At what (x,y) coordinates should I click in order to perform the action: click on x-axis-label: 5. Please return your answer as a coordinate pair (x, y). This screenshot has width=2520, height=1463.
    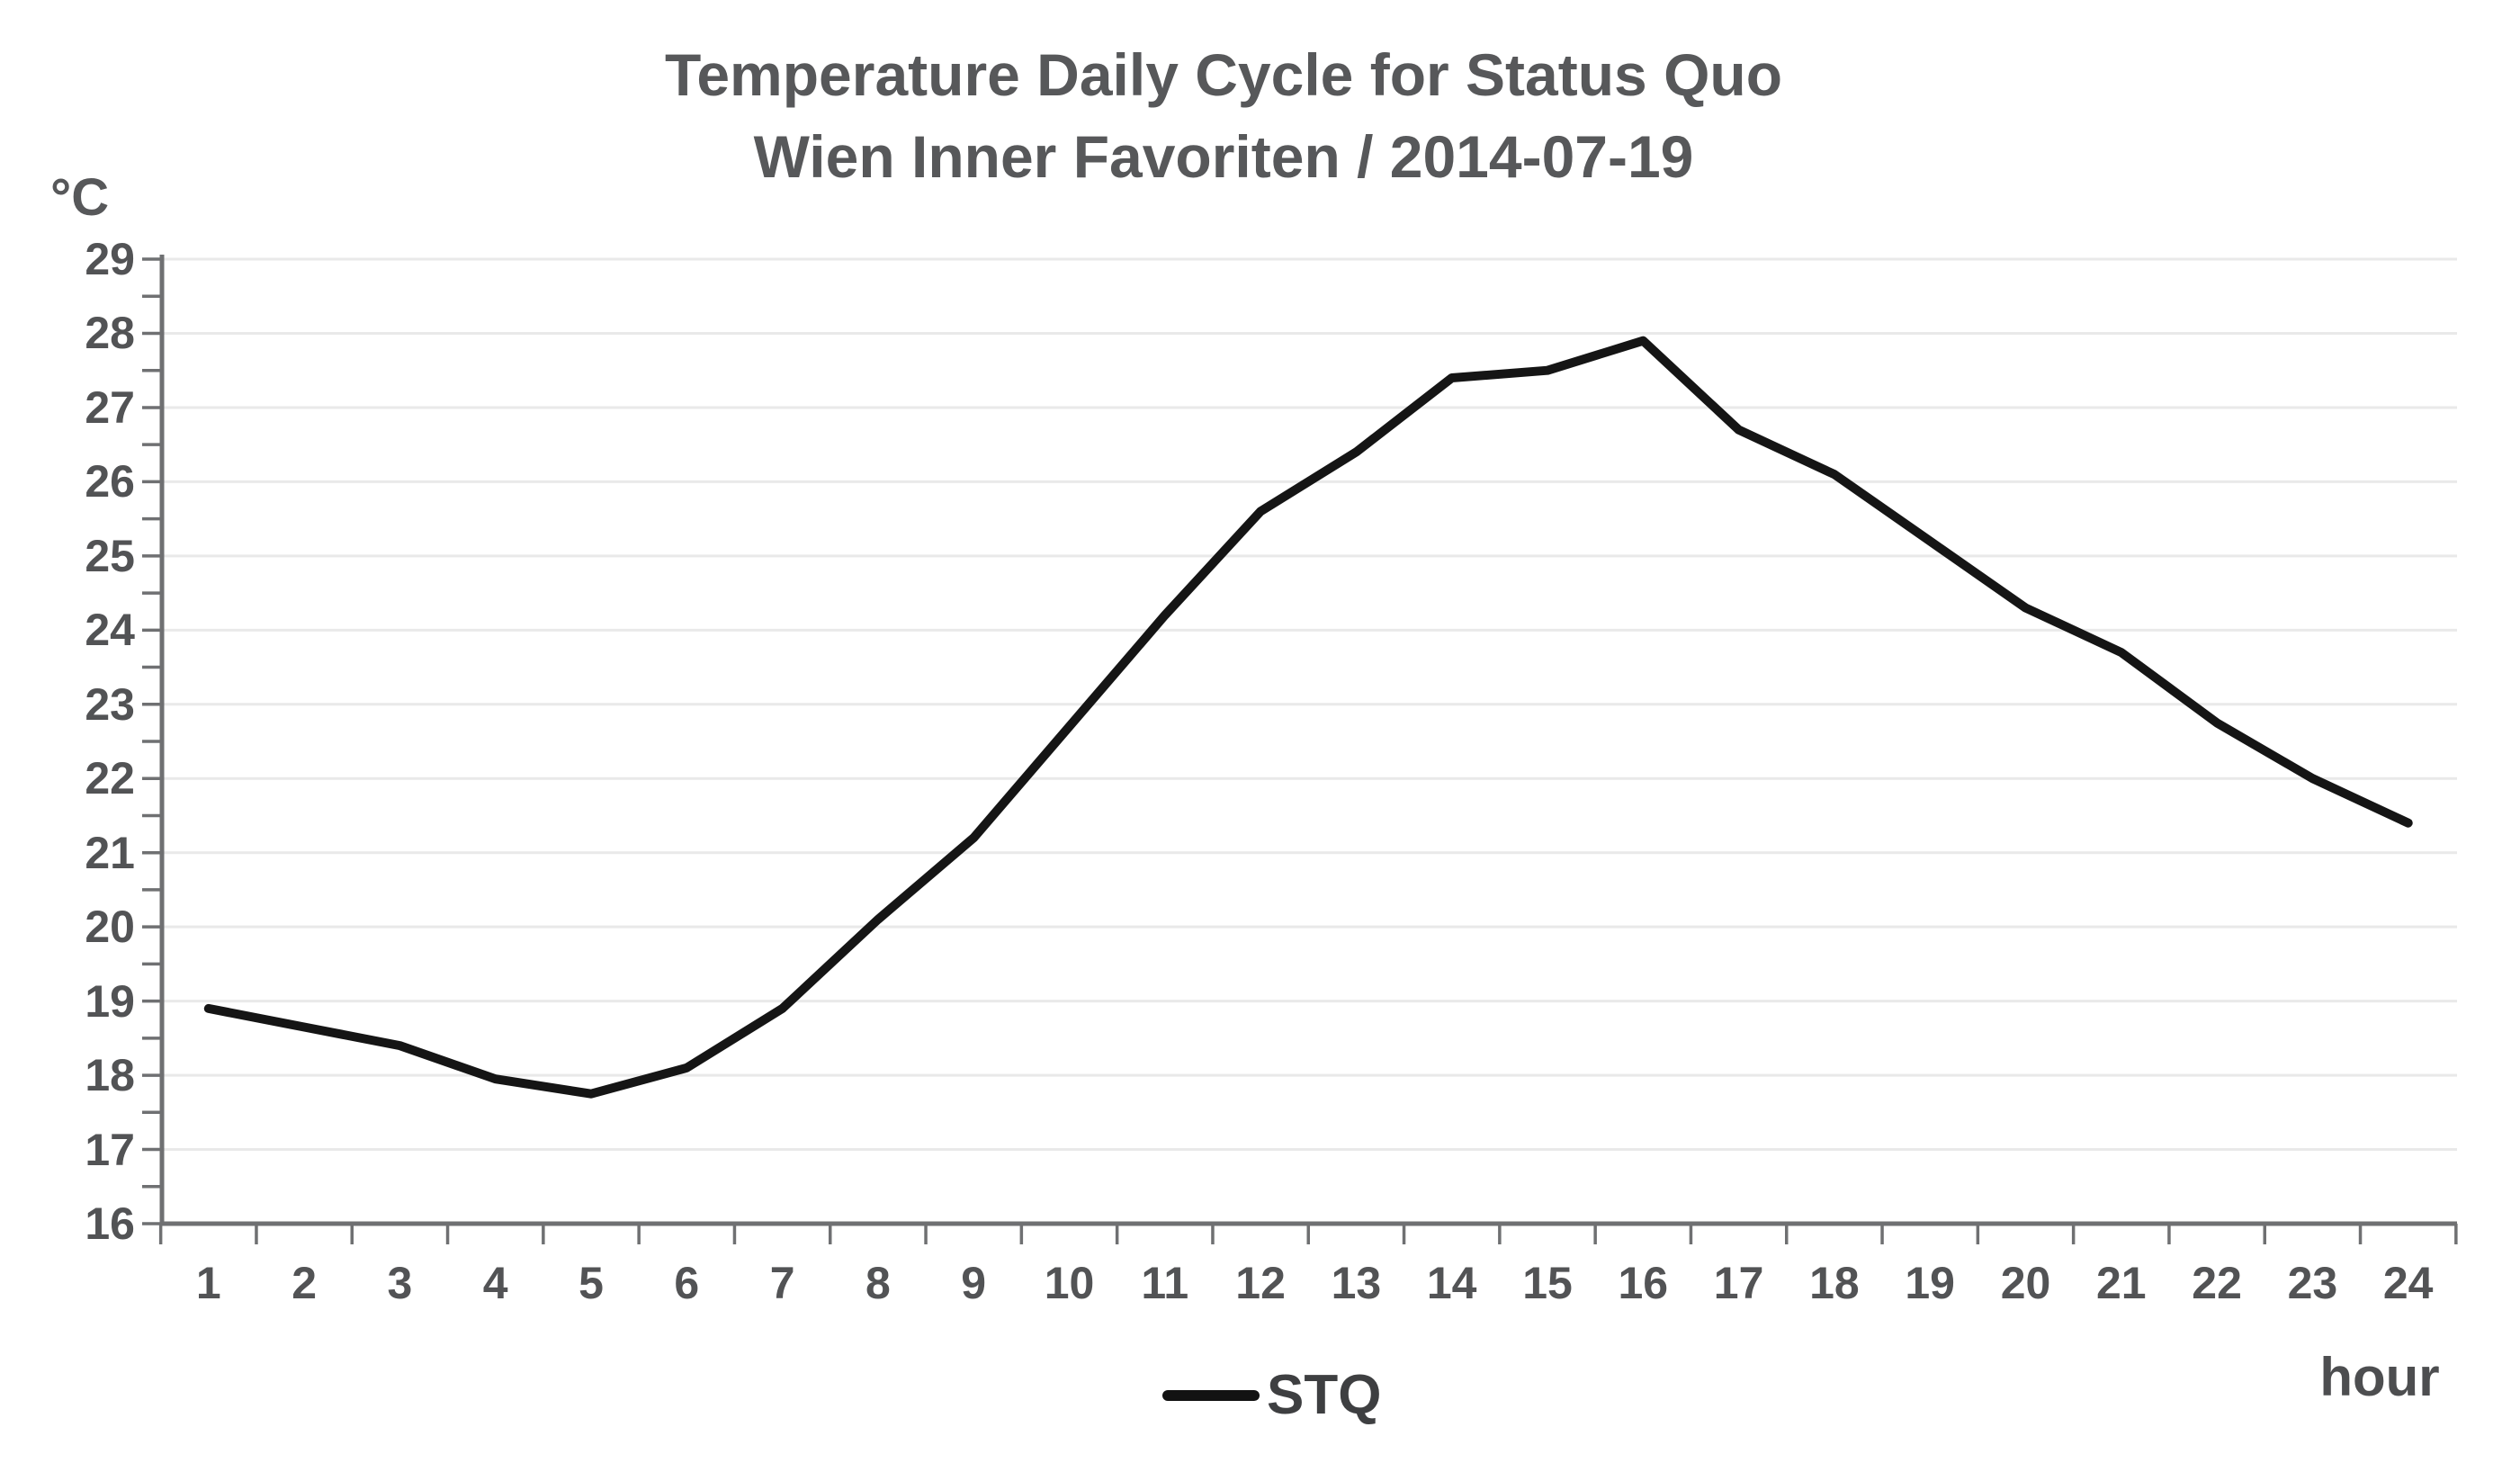
    Looking at the image, I should click on (591, 1283).